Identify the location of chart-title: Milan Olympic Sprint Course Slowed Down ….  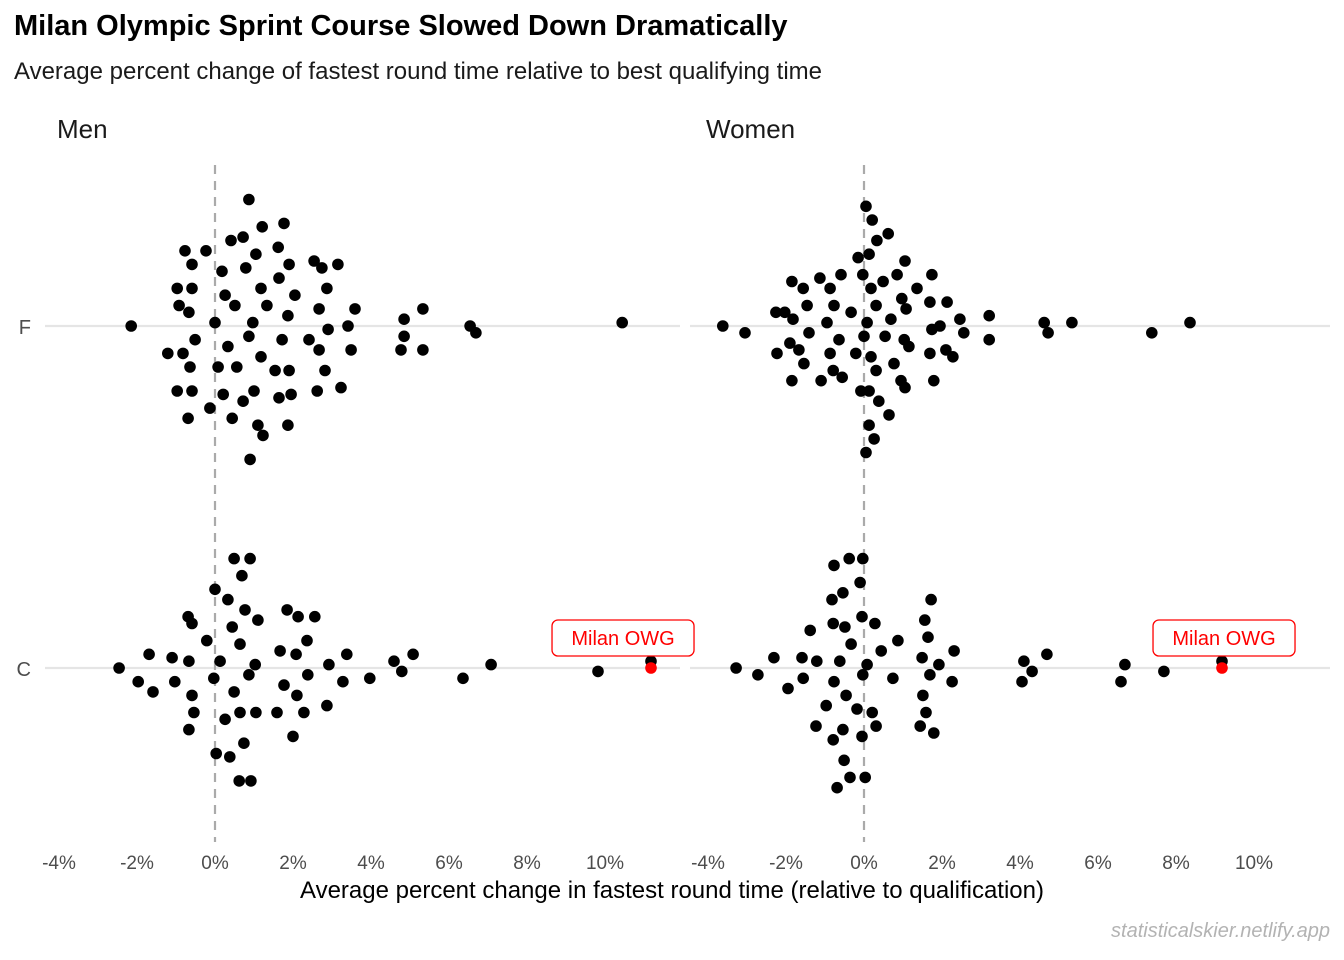
(401, 26).